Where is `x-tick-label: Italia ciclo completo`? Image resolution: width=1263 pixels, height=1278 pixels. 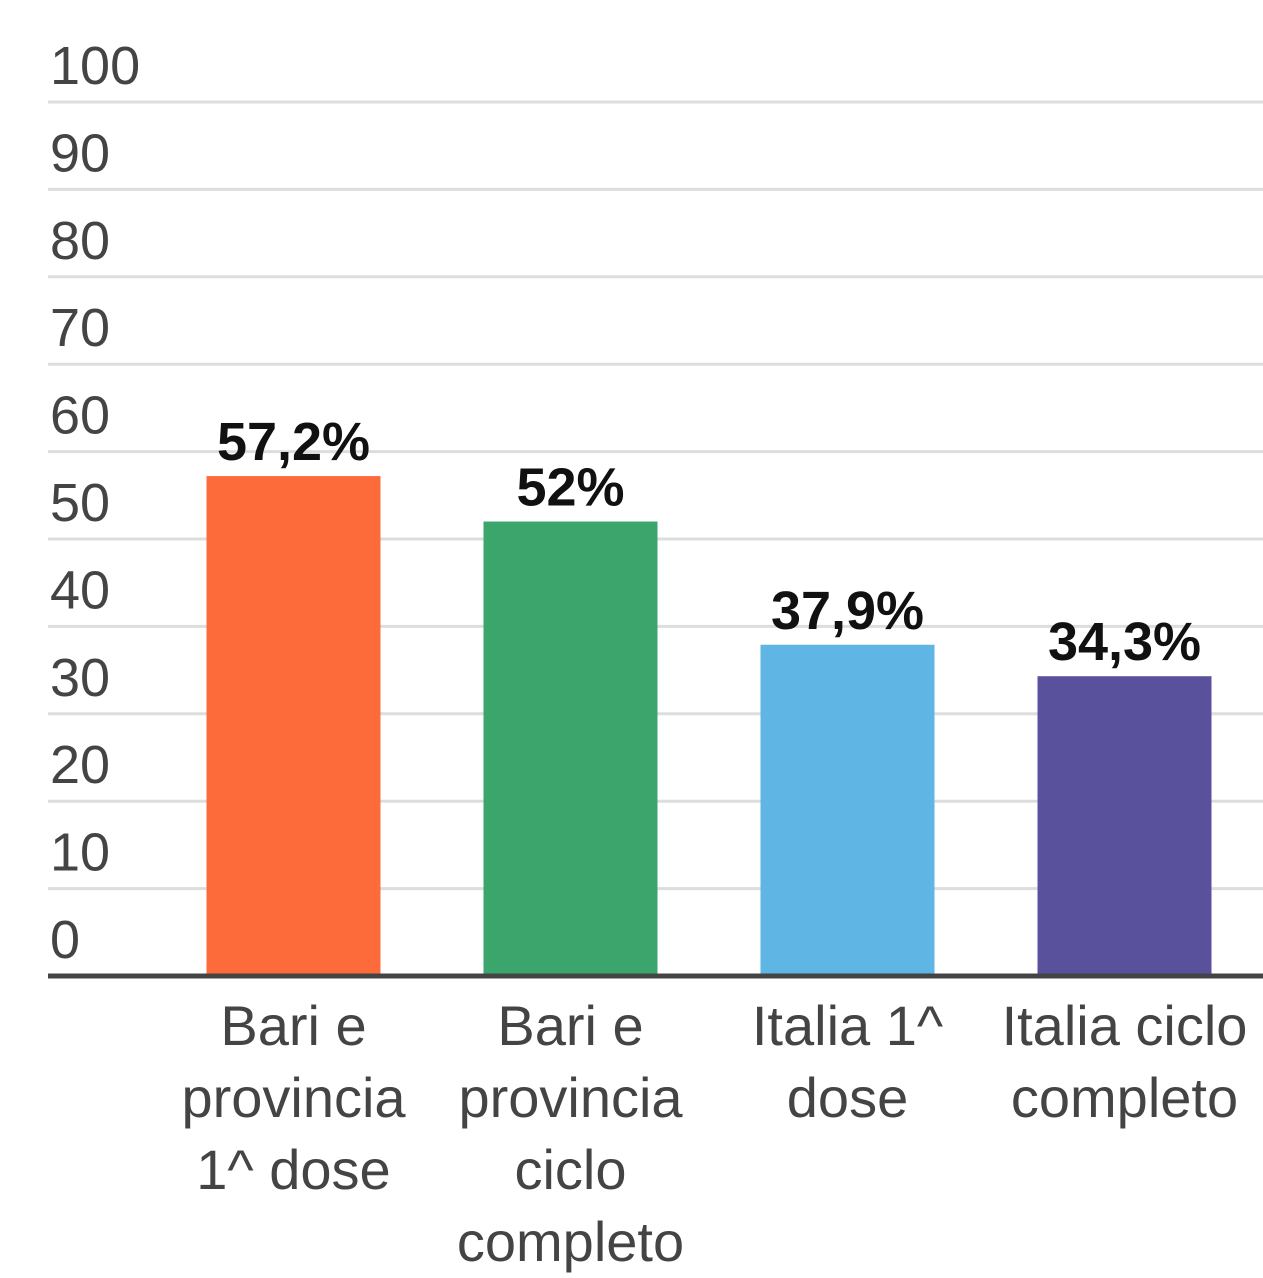 x-tick-label: Italia ciclo completo is located at coordinates (1124, 1061).